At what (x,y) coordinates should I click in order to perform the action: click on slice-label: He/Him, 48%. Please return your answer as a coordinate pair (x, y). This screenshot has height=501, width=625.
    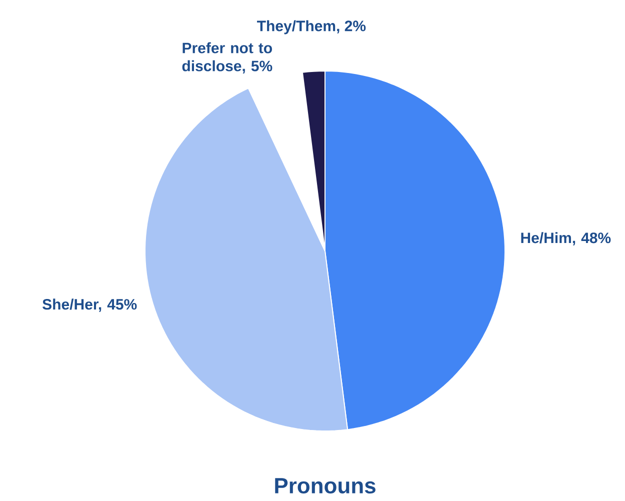
    Looking at the image, I should click on (566, 239).